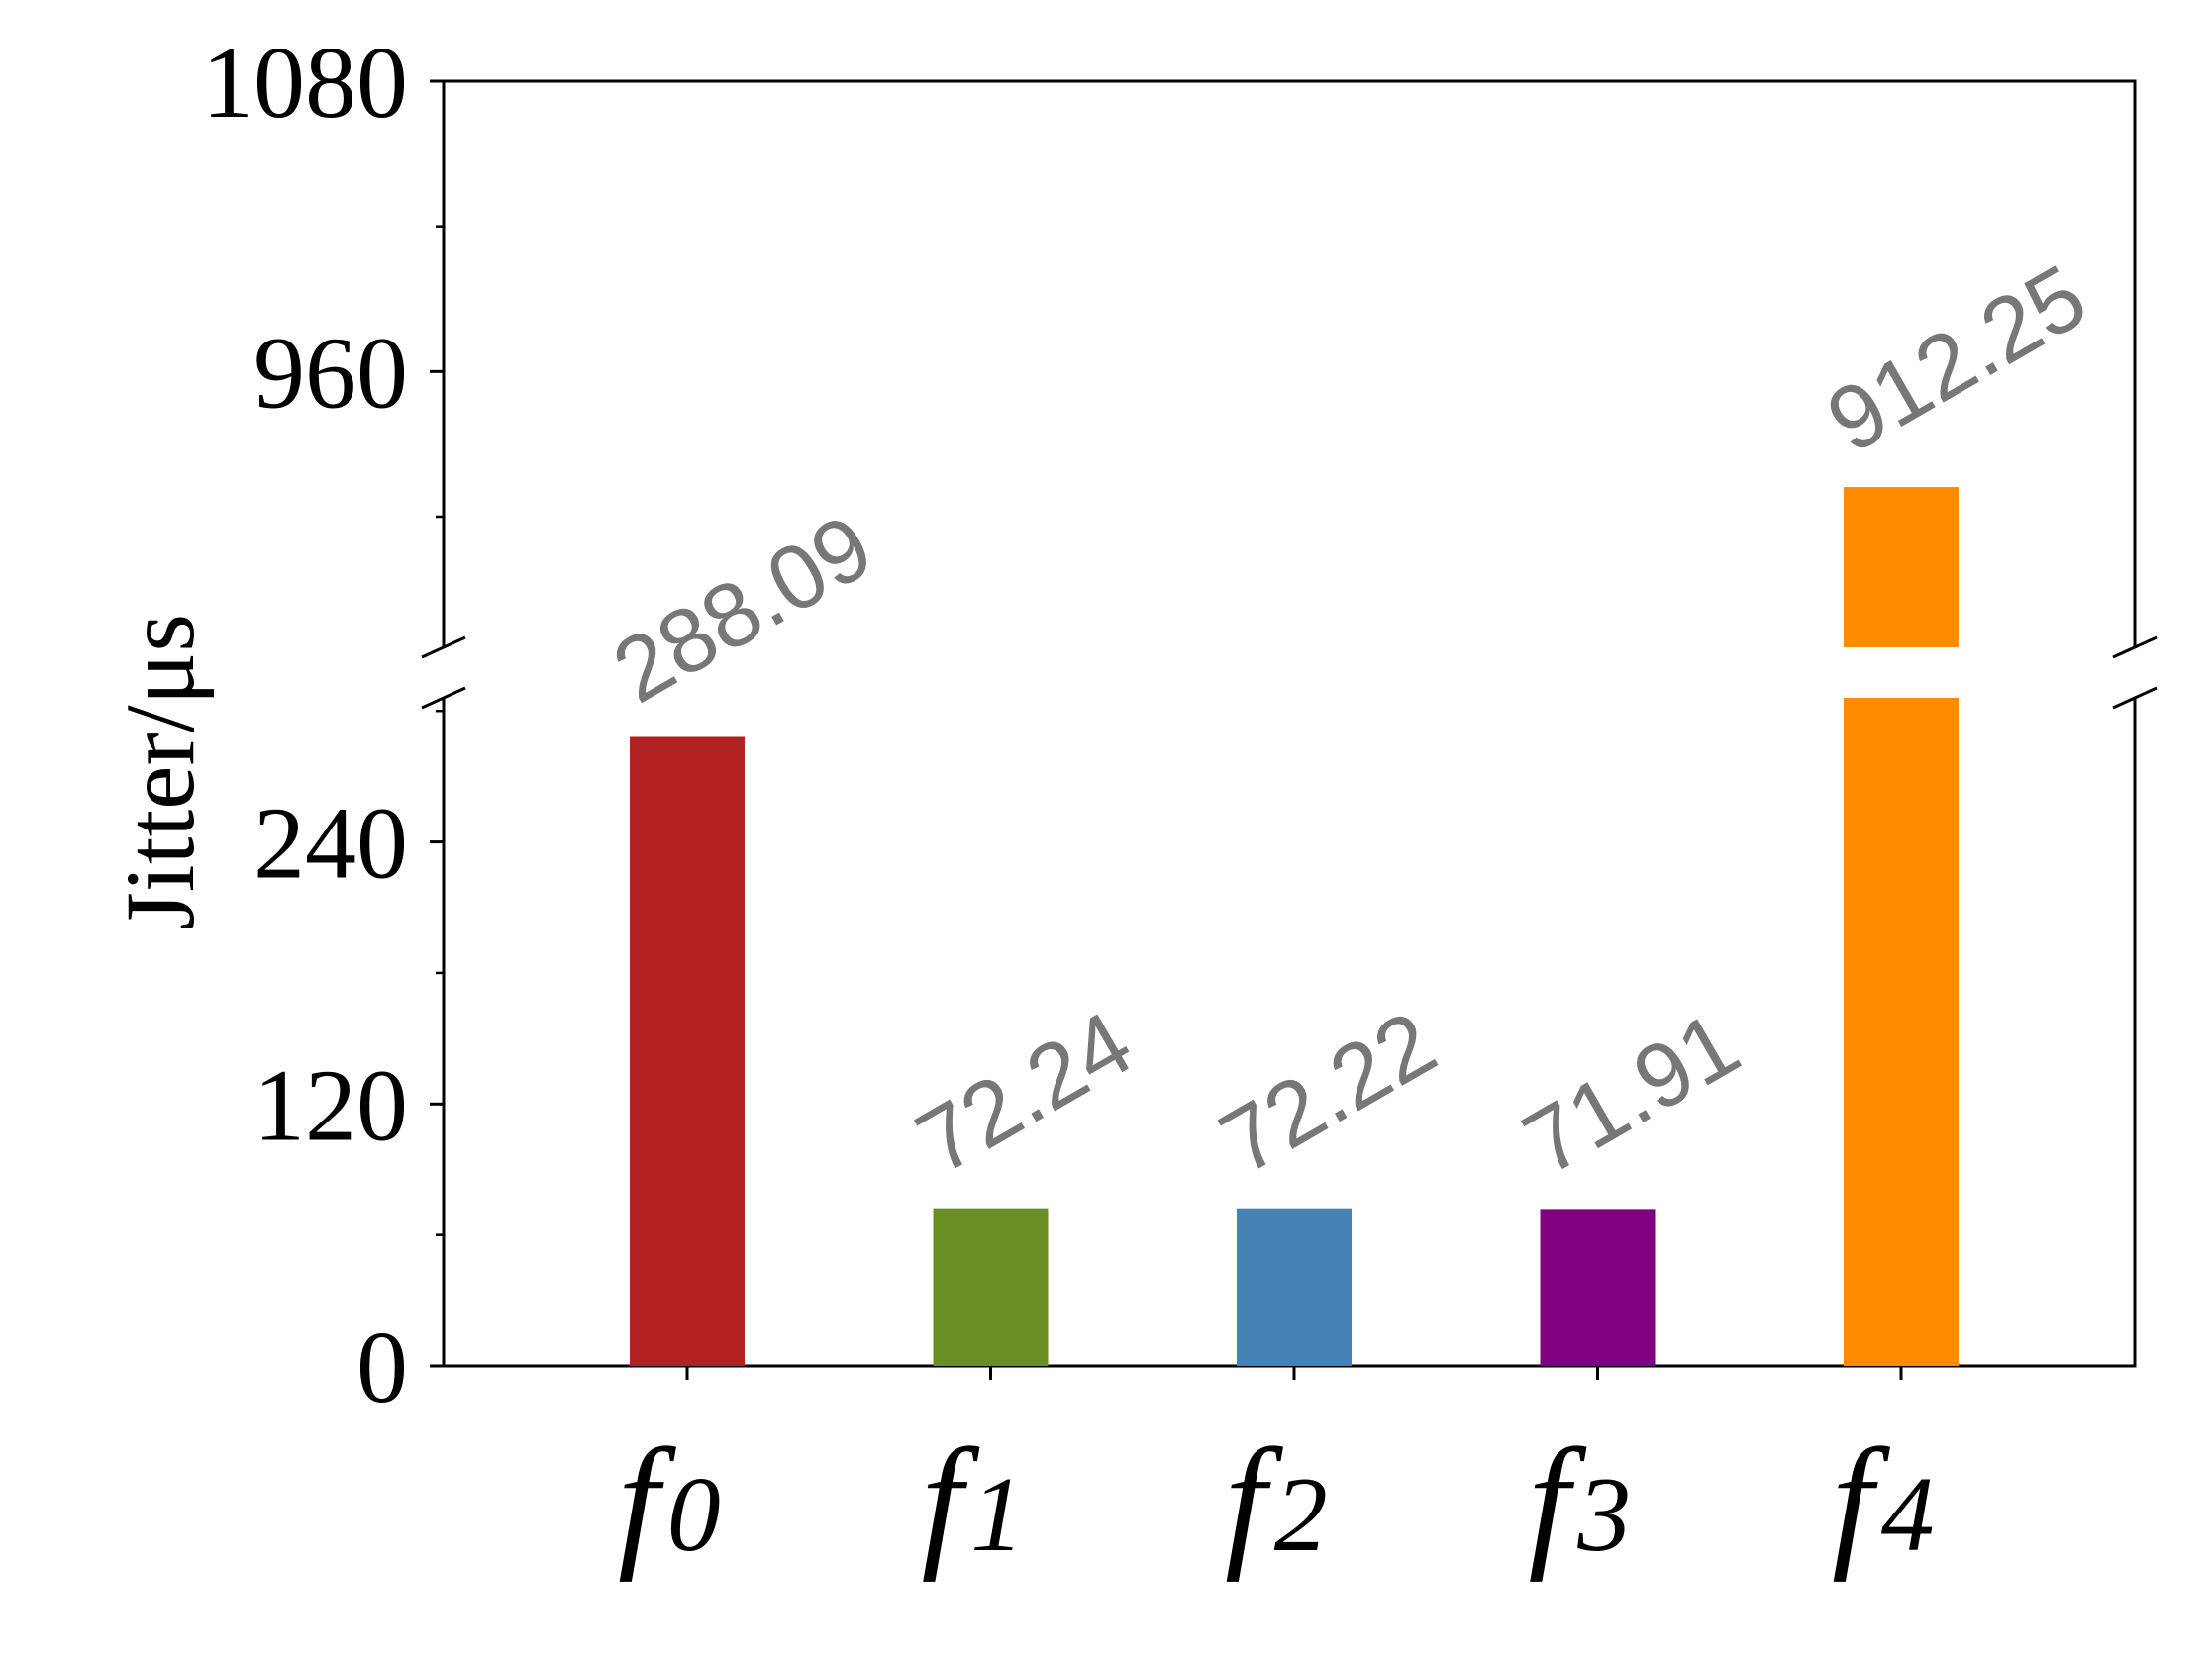 The image size is (2212, 1659). What do you see at coordinates (330, 373) in the screenshot?
I see `y-tick-label: 960` at bounding box center [330, 373].